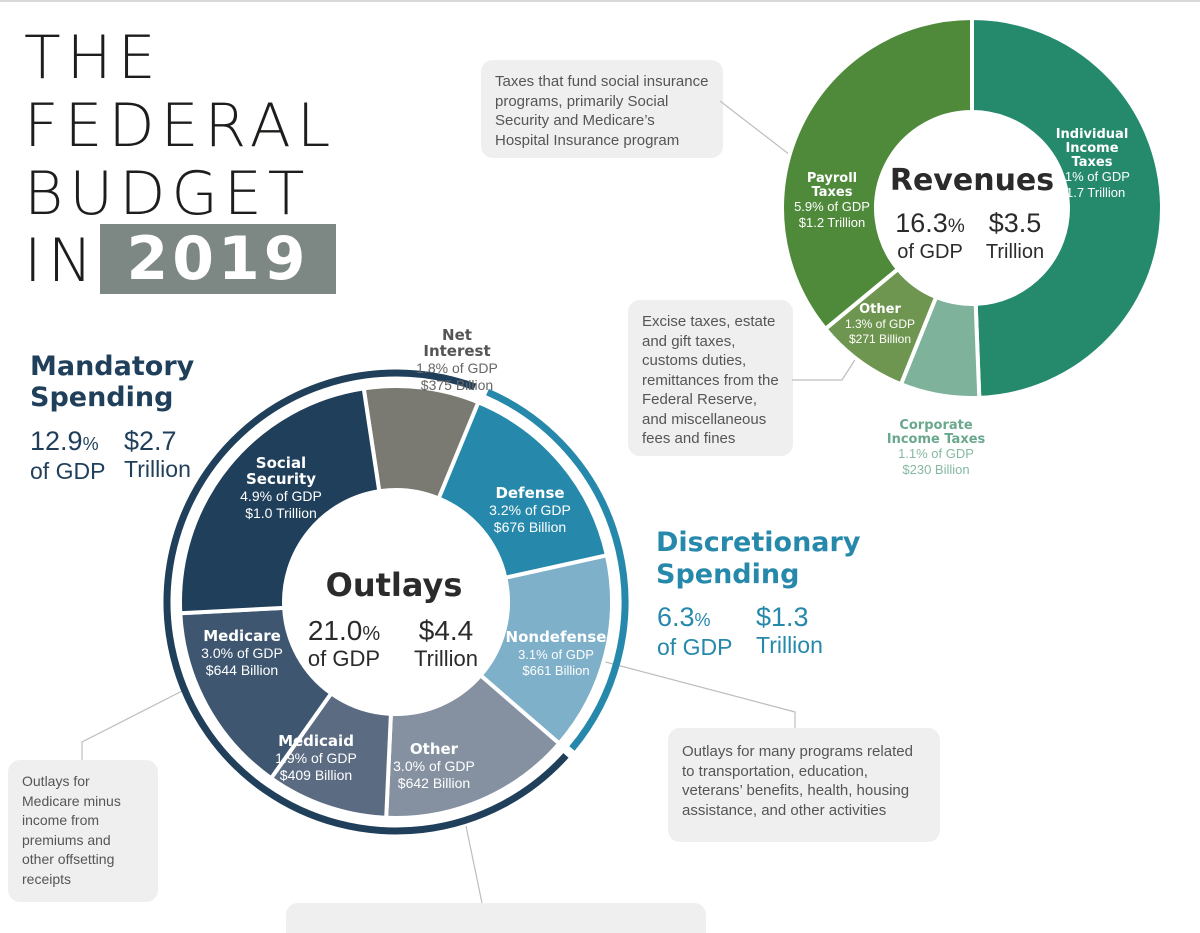 The height and width of the screenshot is (933, 1200). What do you see at coordinates (587, 140) in the screenshot?
I see `callout-line: Hospital Insurance program` at bounding box center [587, 140].